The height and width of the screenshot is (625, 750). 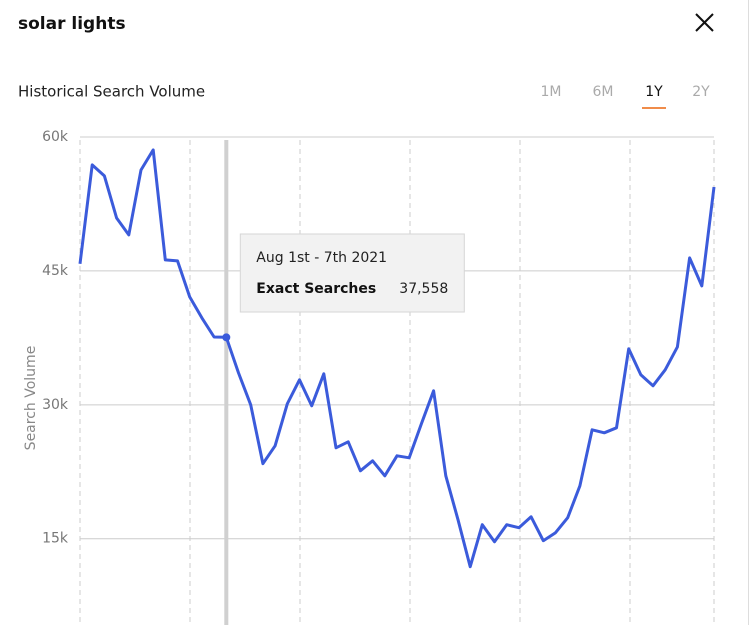 I want to click on range-tab: 6M, so click(x=603, y=92).